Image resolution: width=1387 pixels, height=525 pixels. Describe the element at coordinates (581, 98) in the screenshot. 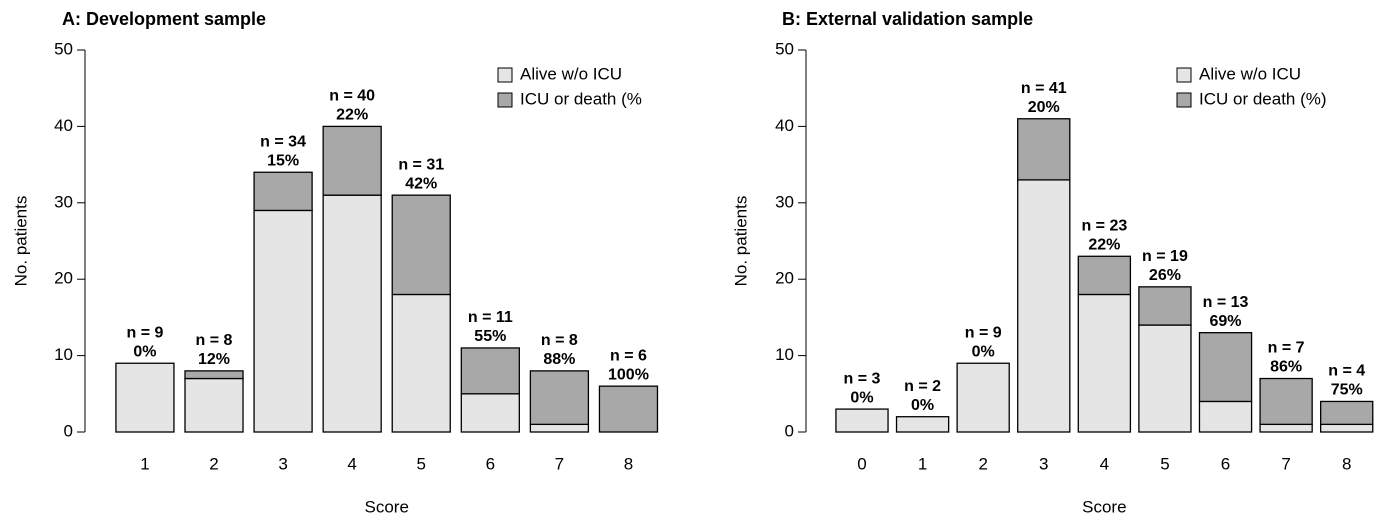

I see `legend-label: ICU or death (%` at that location.